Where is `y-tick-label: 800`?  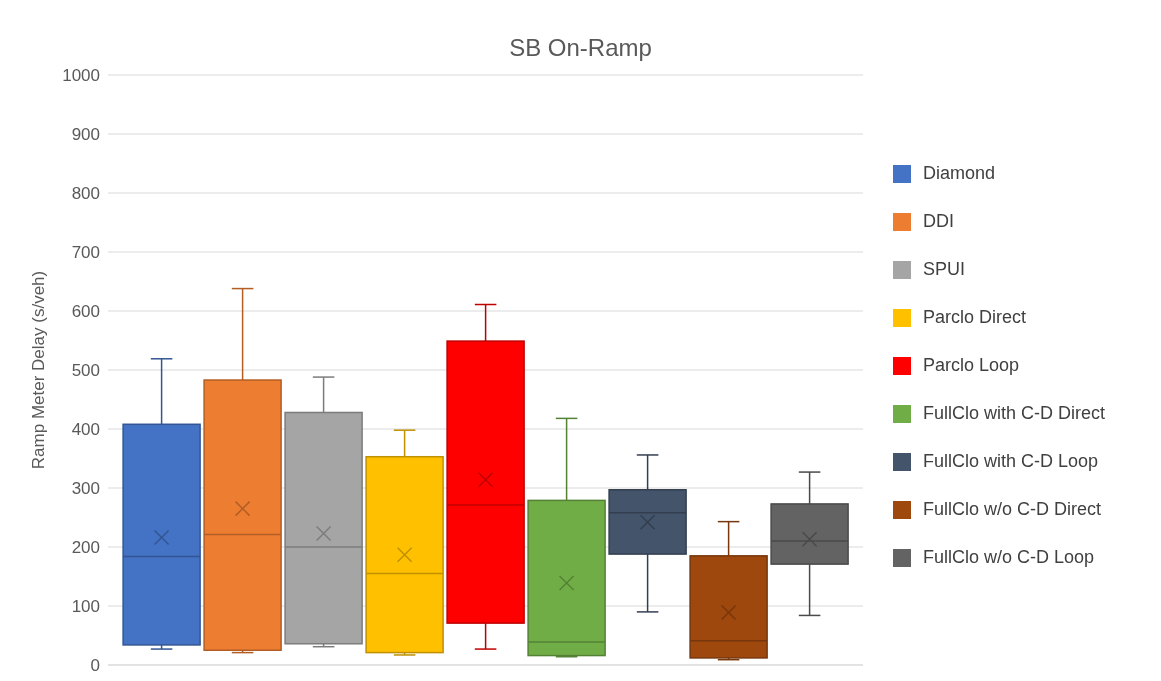 y-tick-label: 800 is located at coordinates (85, 194).